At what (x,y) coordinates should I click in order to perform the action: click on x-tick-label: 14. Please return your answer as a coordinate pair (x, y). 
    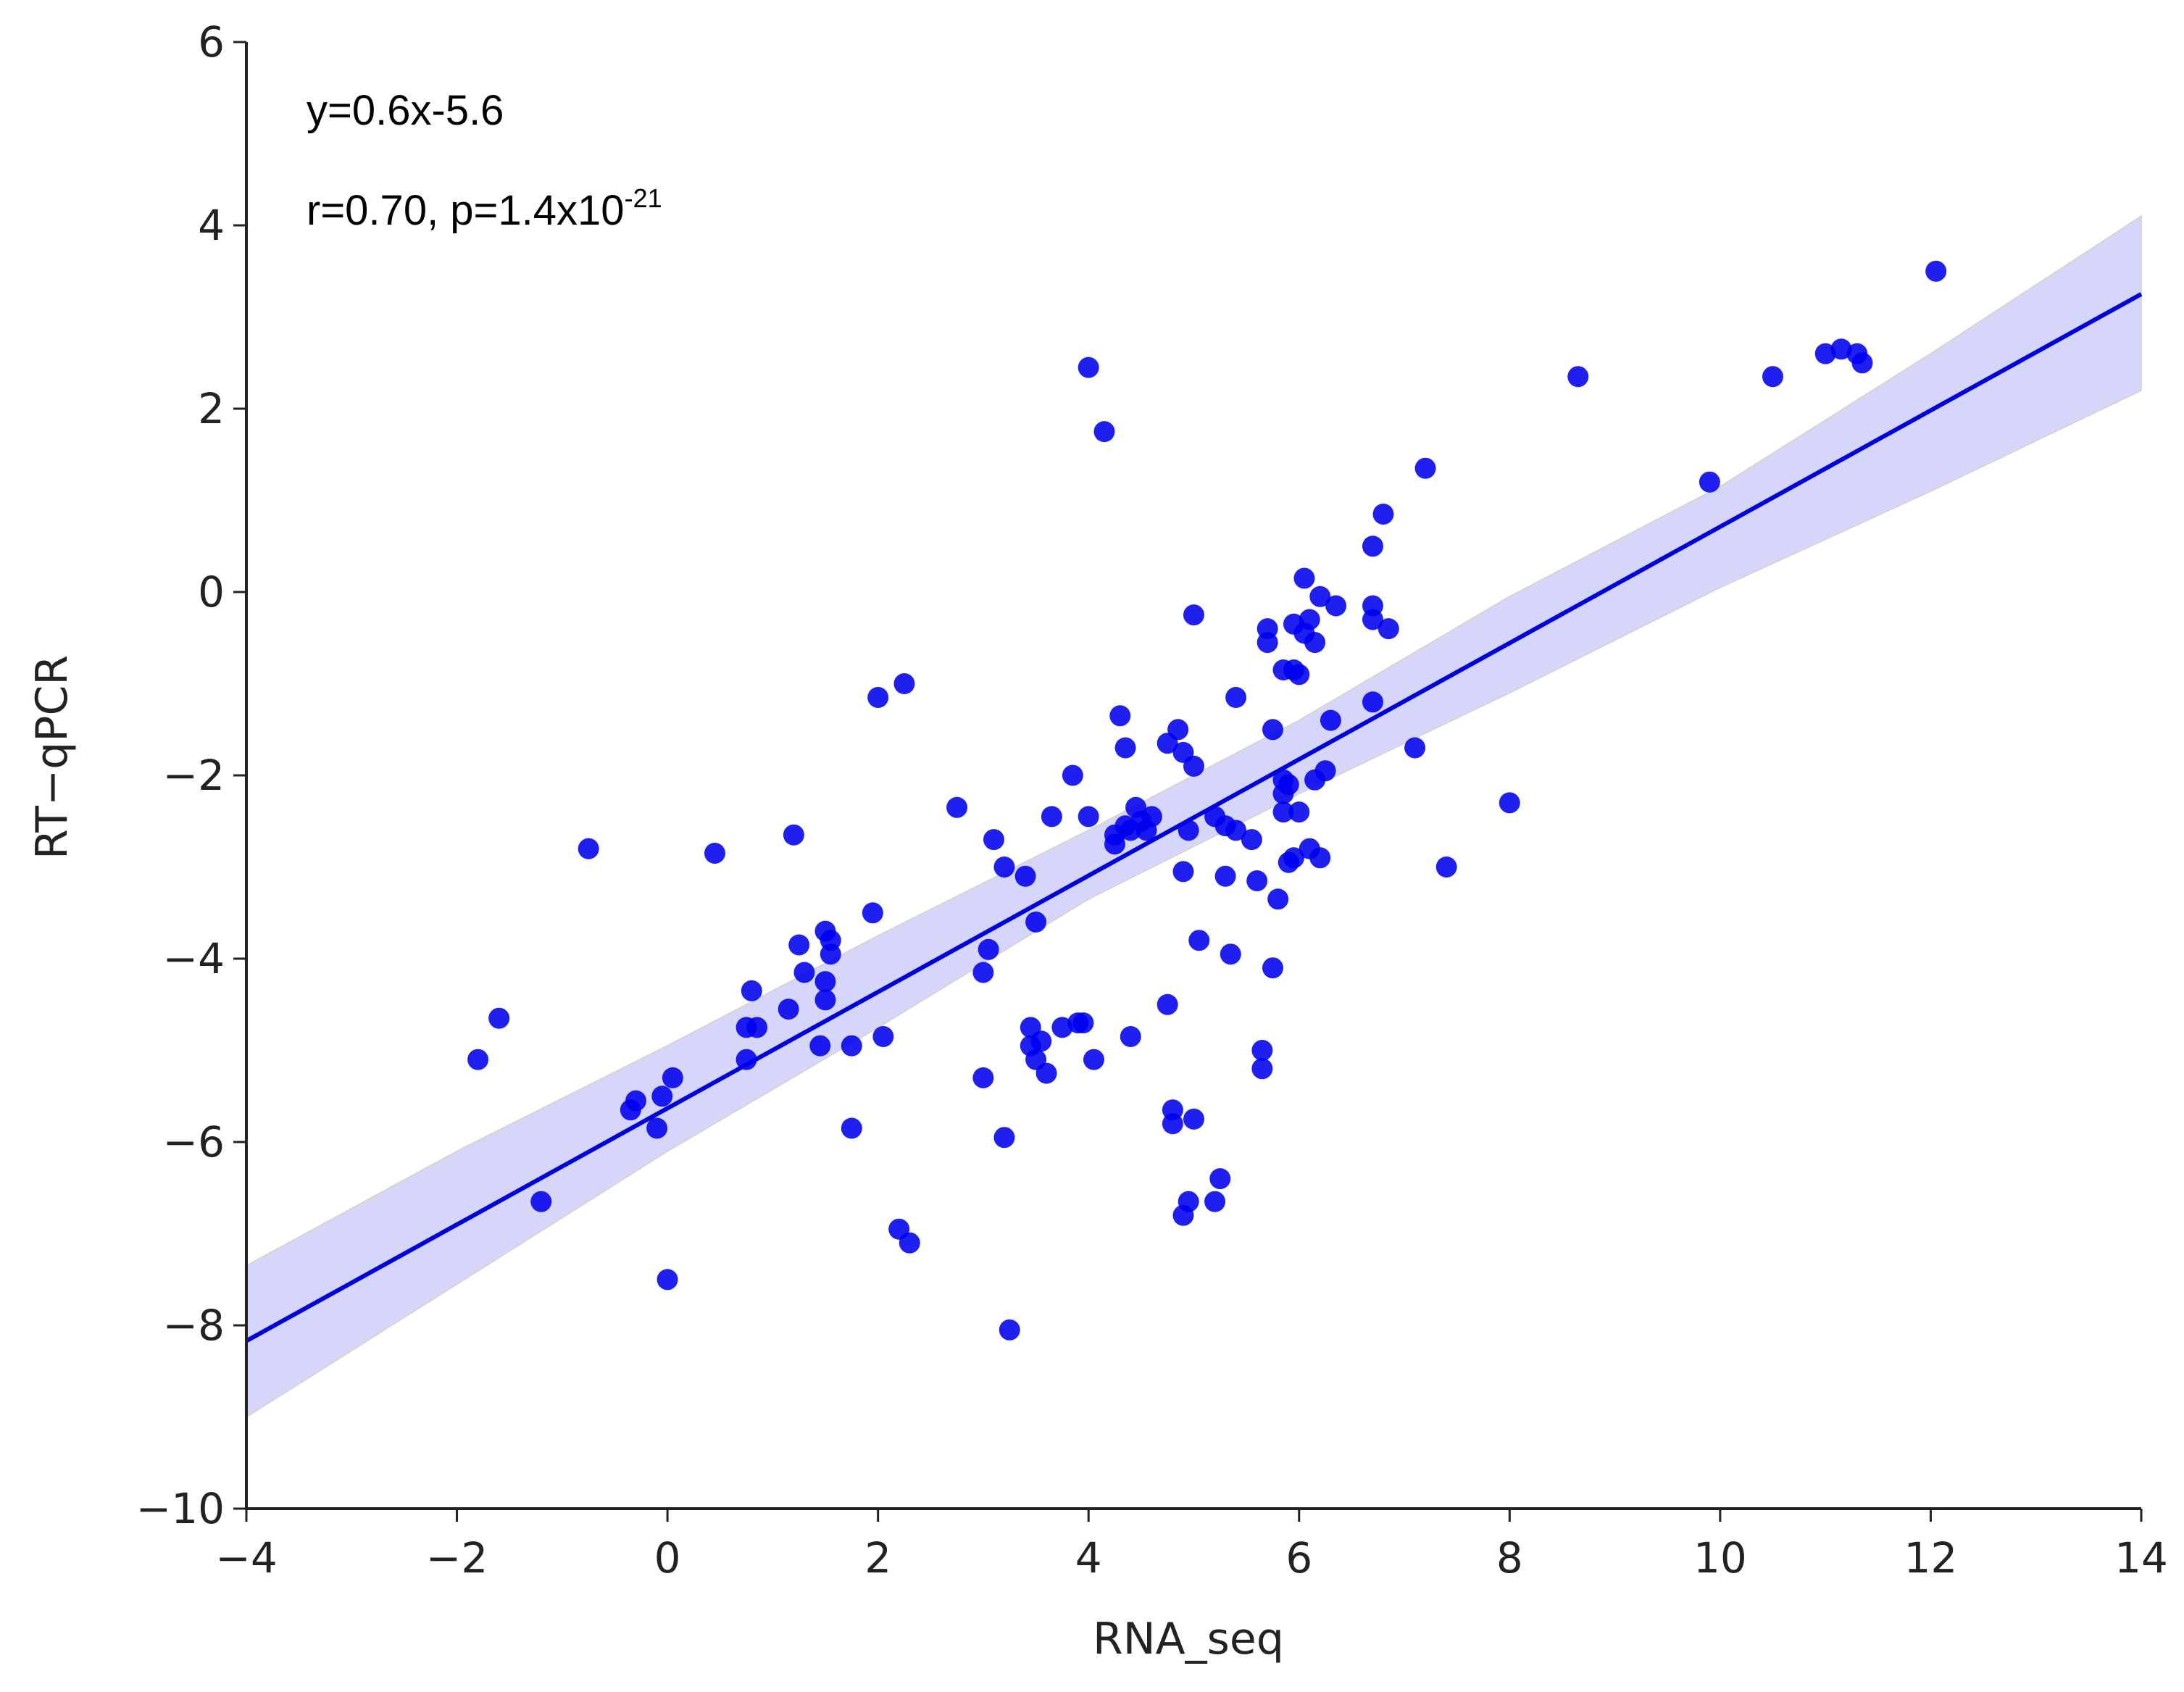
    Looking at the image, I should click on (2141, 1558).